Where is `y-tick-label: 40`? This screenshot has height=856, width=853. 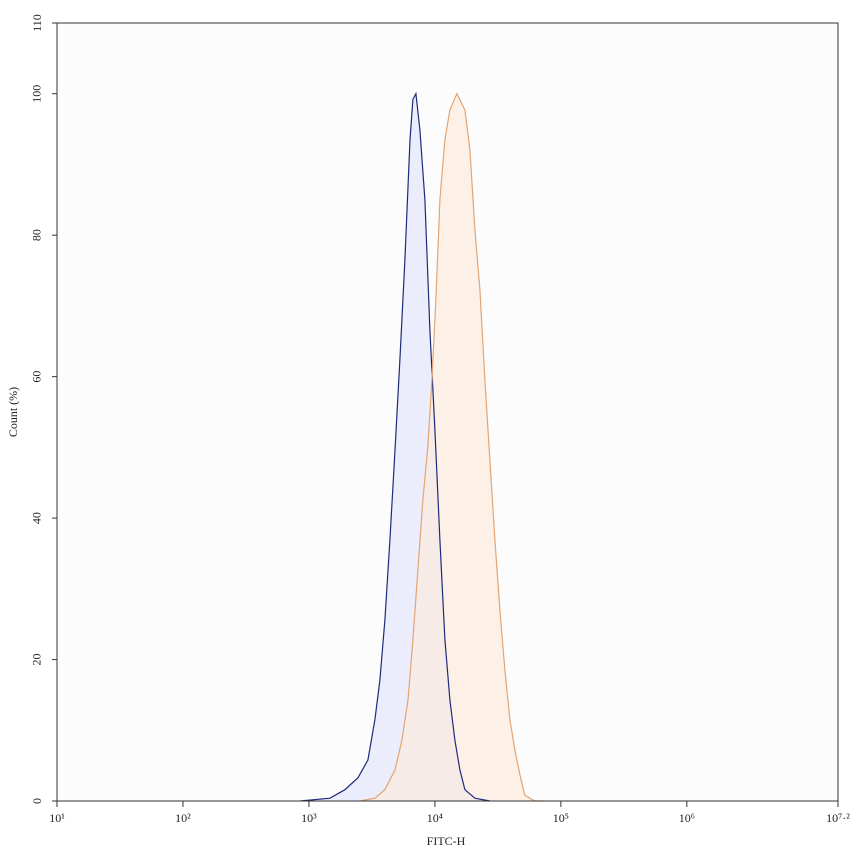
y-tick-label: 40 is located at coordinates (37, 518).